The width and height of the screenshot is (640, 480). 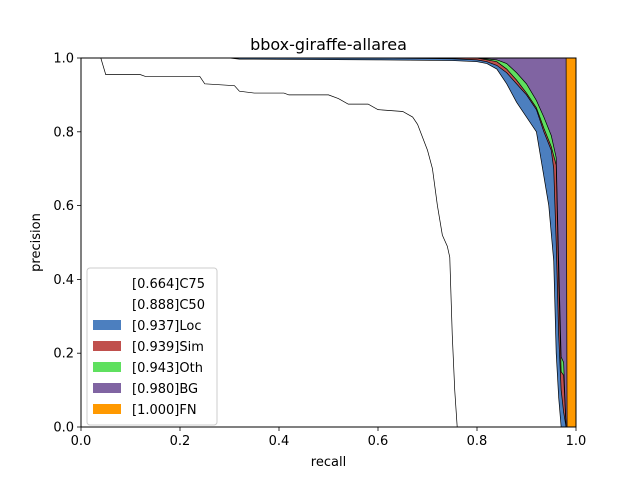 What do you see at coordinates (378, 441) in the screenshot?
I see `x-tick-label: 0.6` at bounding box center [378, 441].